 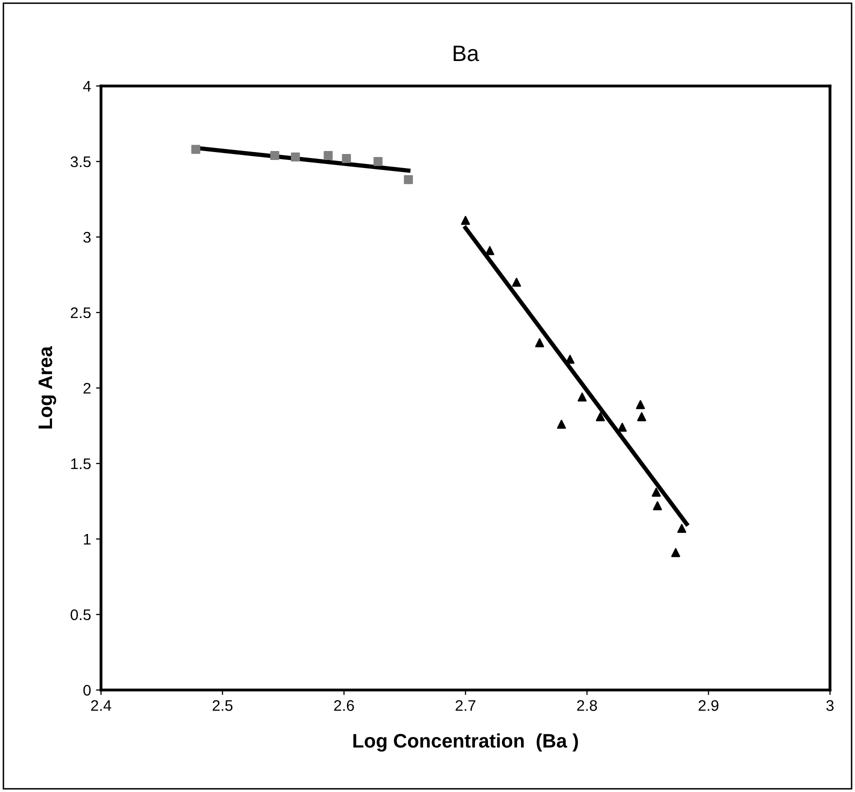 I want to click on x-tick-label: 2.6, so click(x=344, y=705).